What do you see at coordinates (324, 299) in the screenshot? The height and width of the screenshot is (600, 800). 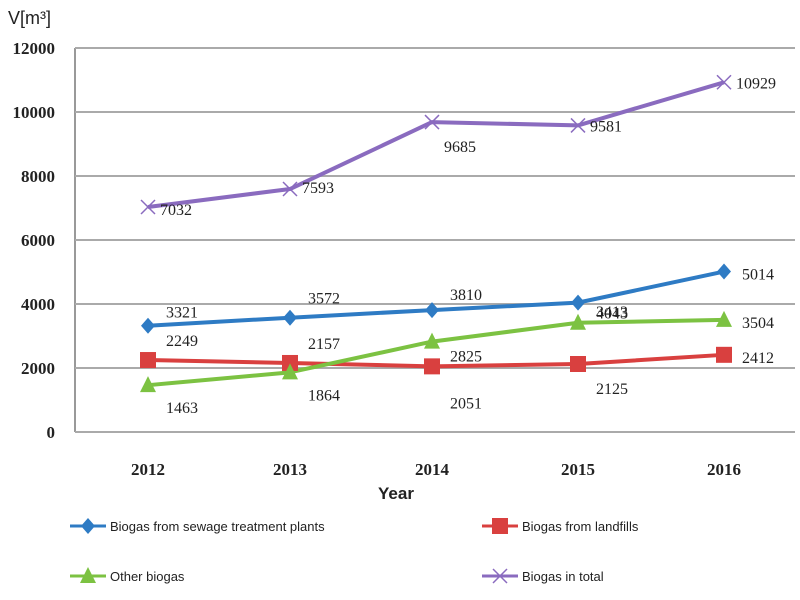 I see `data-label: 3572` at bounding box center [324, 299].